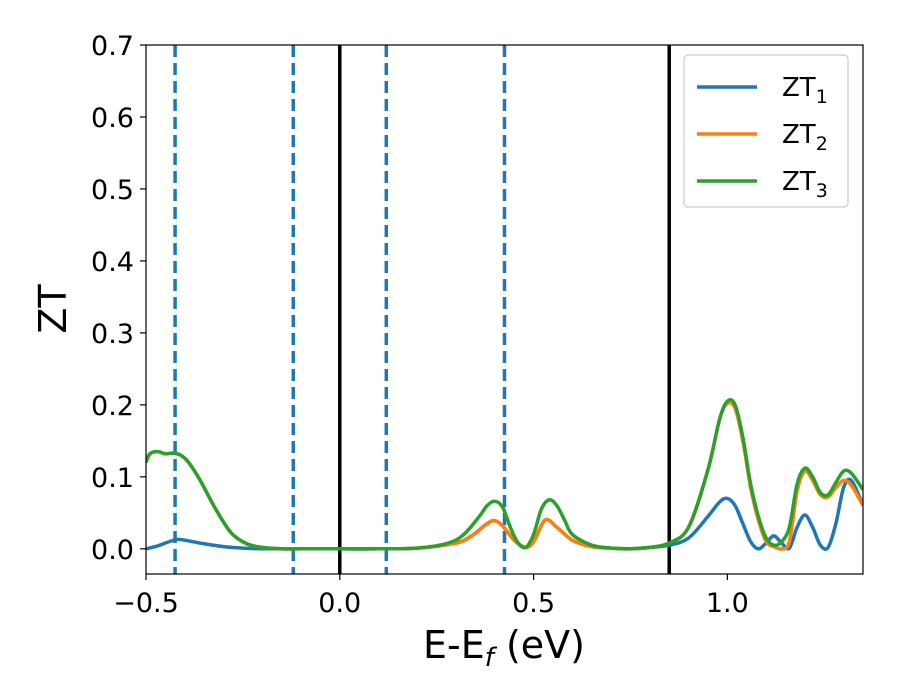 The width and height of the screenshot is (900, 700). What do you see at coordinates (112, 406) in the screenshot?
I see `y-tick-label: 0.2` at bounding box center [112, 406].